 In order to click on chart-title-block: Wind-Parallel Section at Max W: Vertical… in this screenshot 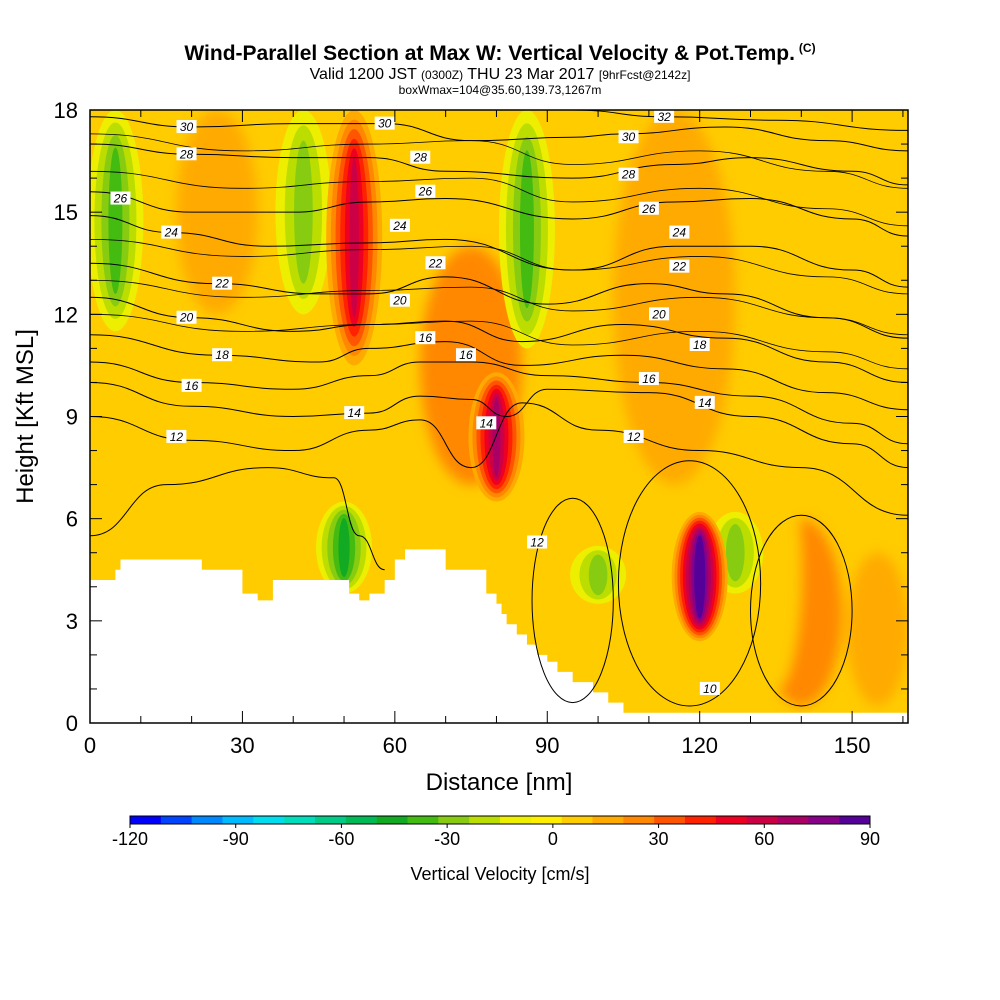, I will do `click(500, 66)`.